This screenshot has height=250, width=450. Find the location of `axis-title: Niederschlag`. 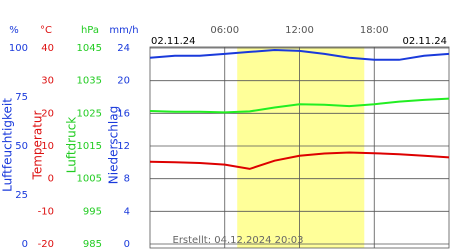

axis-title: Niederschlag is located at coordinates (114, 145).